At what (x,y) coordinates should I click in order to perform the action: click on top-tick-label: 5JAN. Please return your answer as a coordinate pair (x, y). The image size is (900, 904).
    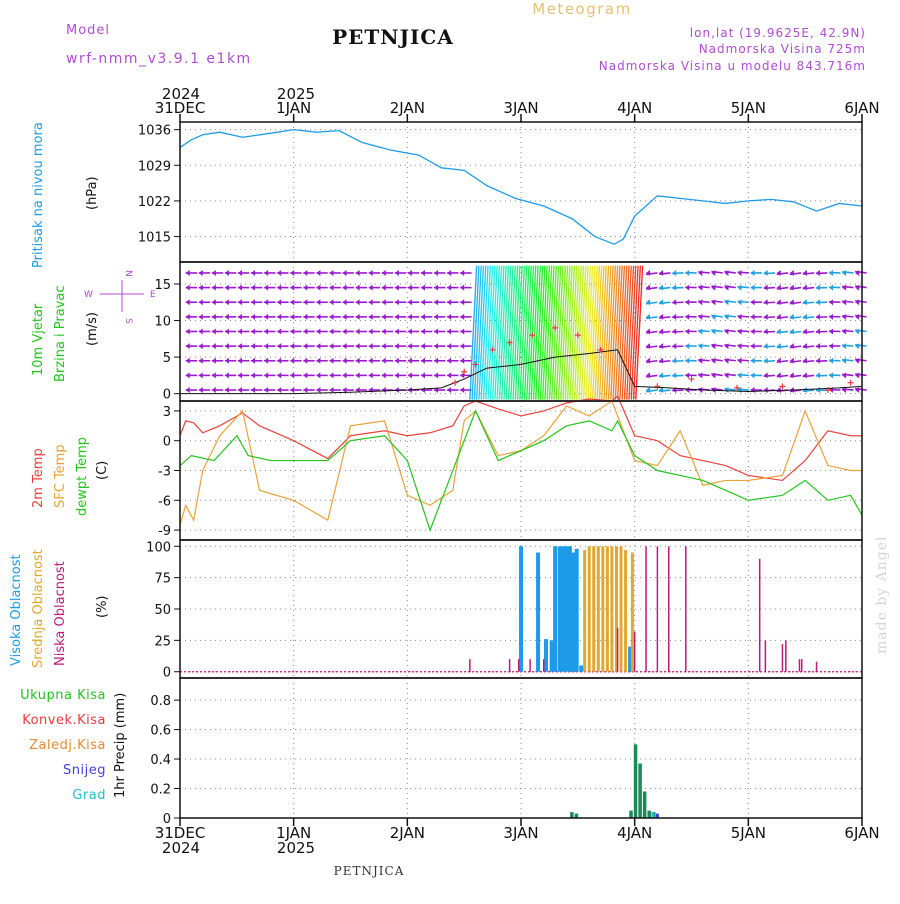
    Looking at the image, I should click on (748, 108).